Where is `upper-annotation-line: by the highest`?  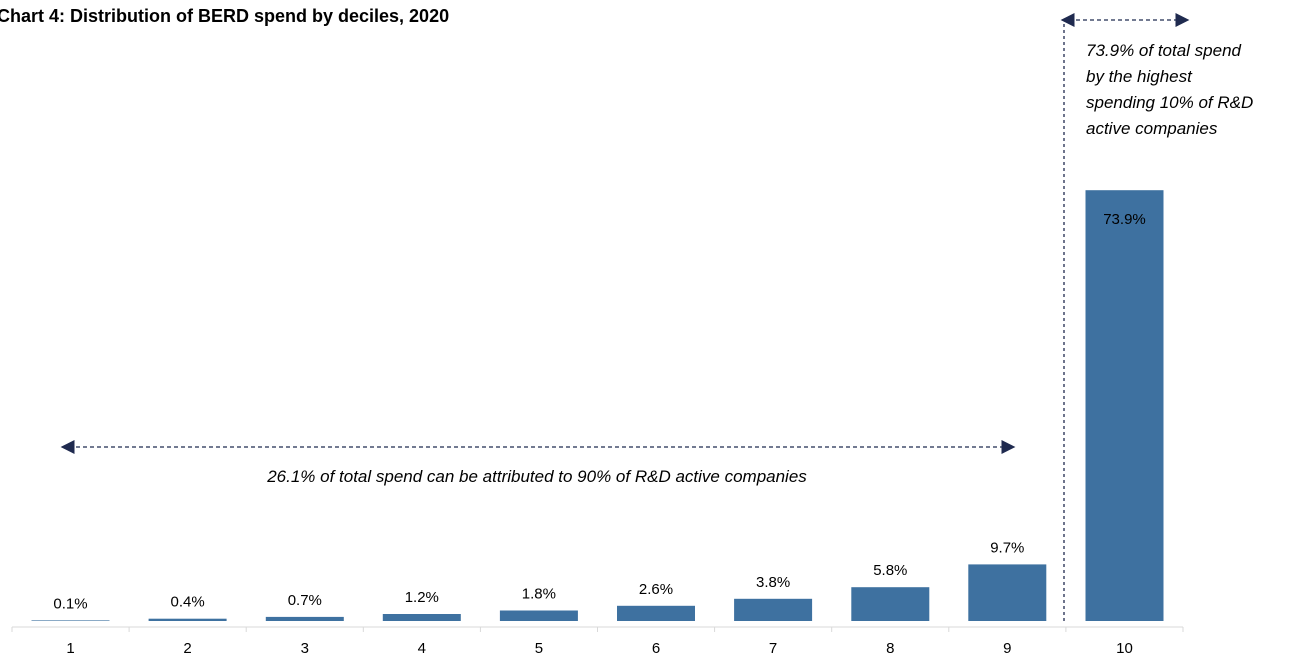 upper-annotation-line: by the highest is located at coordinates (1139, 76).